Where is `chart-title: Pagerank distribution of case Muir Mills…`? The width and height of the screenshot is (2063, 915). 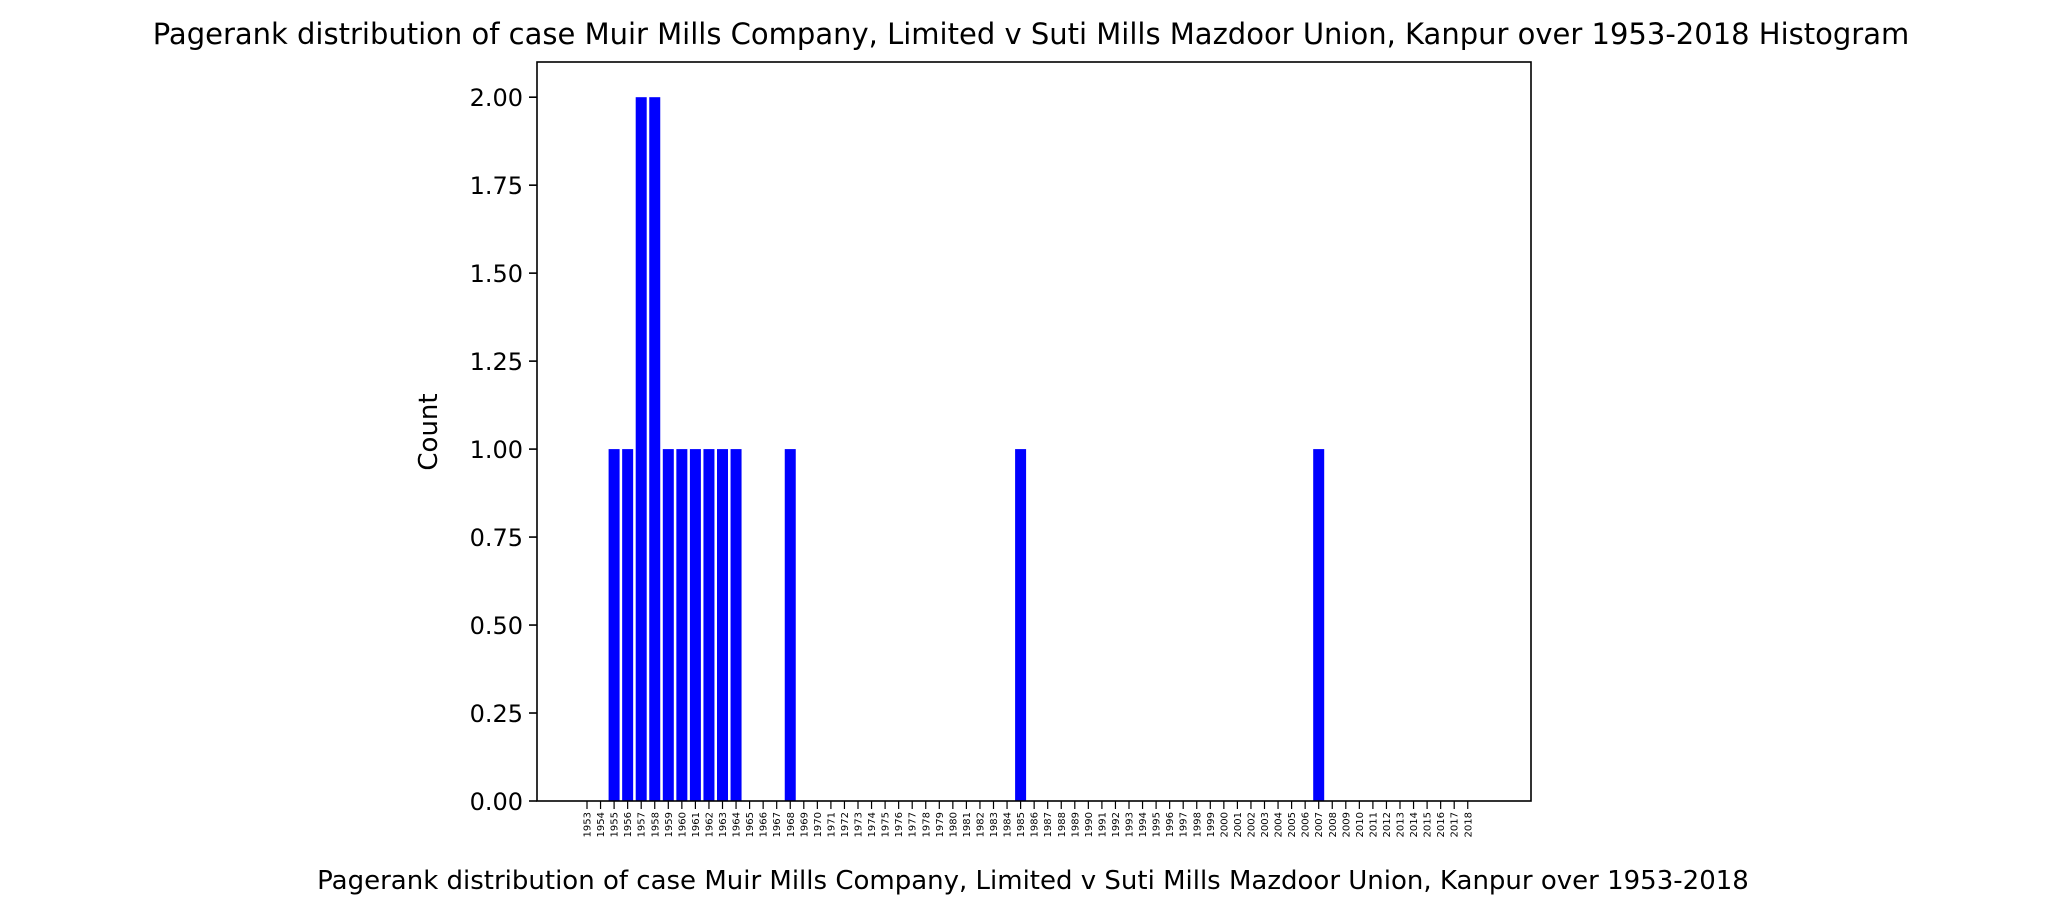 chart-title: Pagerank distribution of case Muir Mills… is located at coordinates (1031, 34).